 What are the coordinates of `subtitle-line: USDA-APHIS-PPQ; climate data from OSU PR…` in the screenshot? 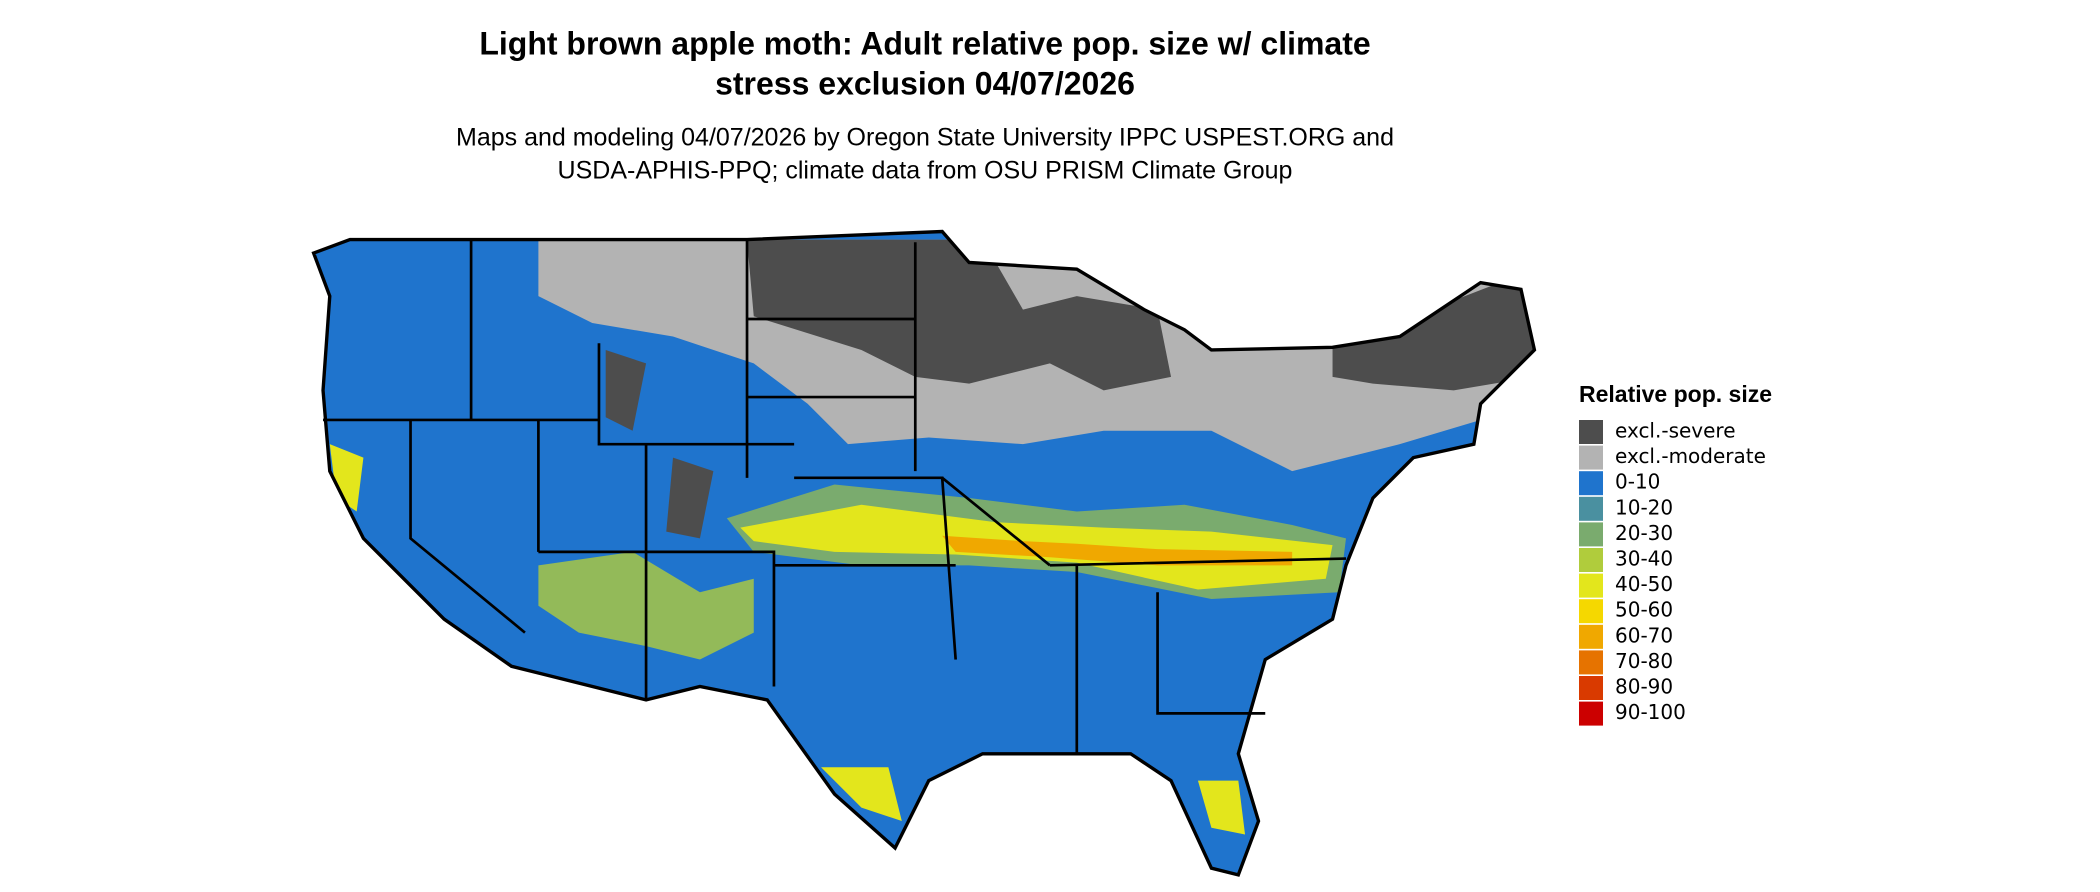 It's located at (925, 171).